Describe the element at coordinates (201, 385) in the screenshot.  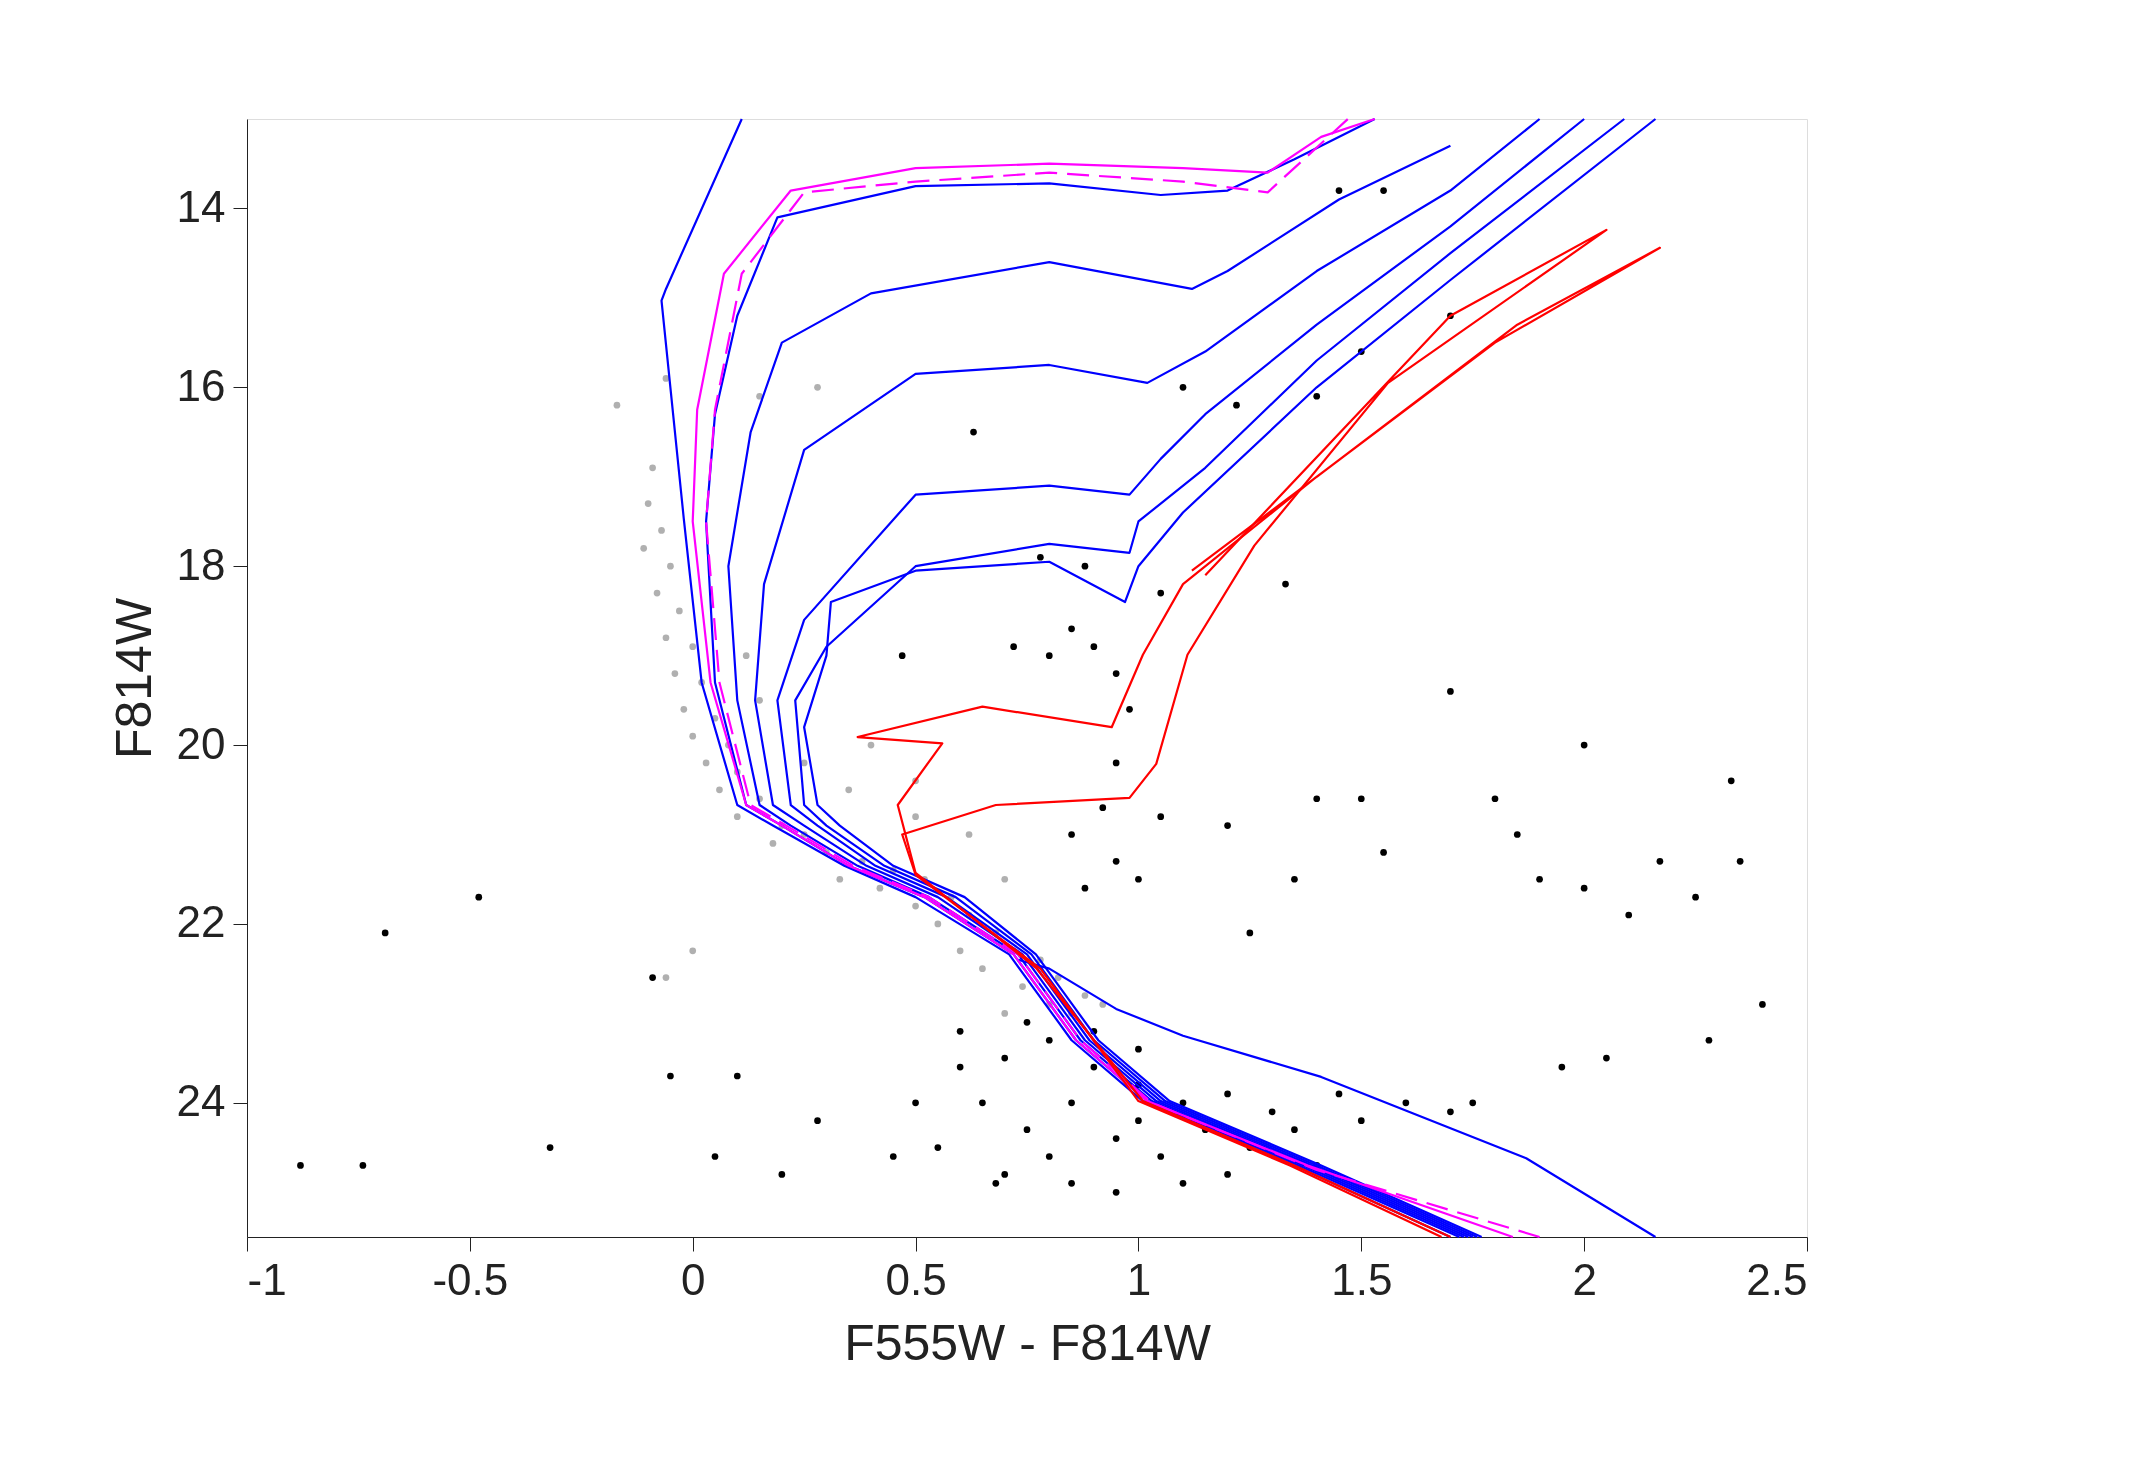
I see `y-tick-label: 16` at that location.